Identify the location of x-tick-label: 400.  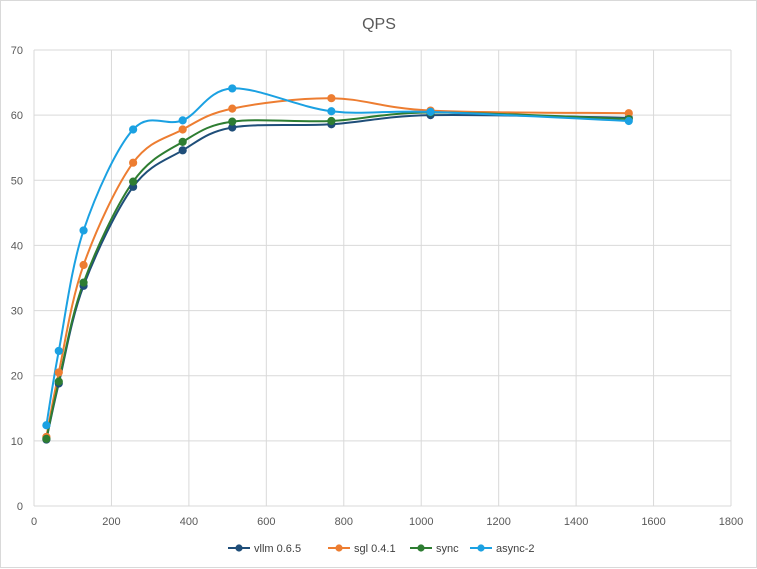
(189, 522).